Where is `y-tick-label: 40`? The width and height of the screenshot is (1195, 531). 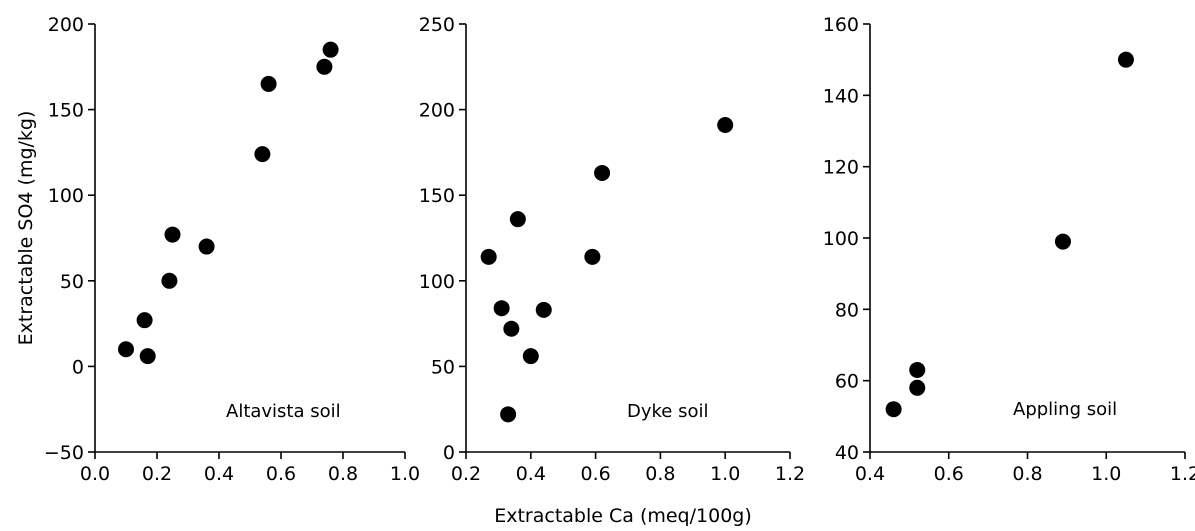 y-tick-label: 40 is located at coordinates (847, 453).